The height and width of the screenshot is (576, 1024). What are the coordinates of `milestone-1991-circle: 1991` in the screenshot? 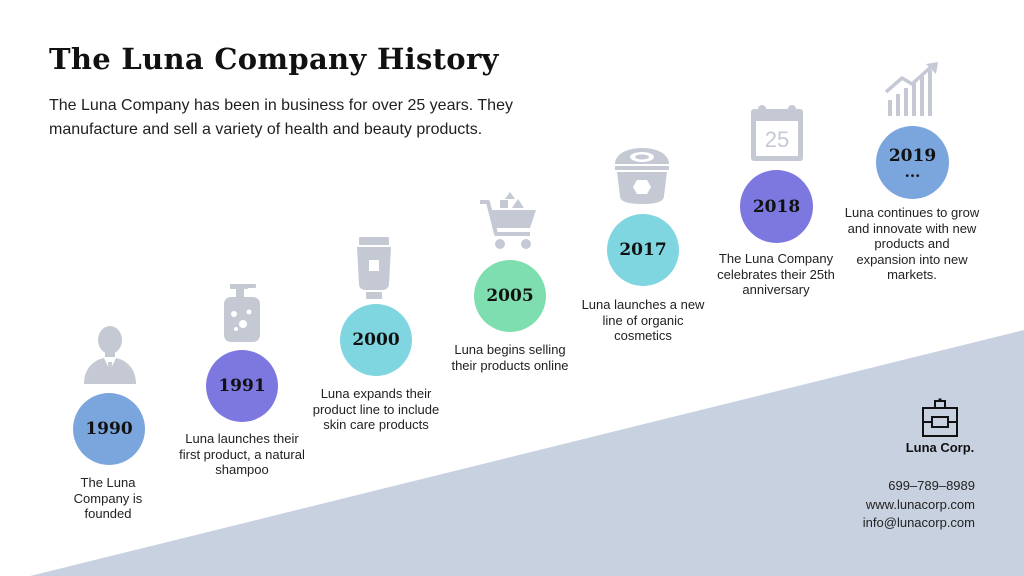 It's located at (242, 386).